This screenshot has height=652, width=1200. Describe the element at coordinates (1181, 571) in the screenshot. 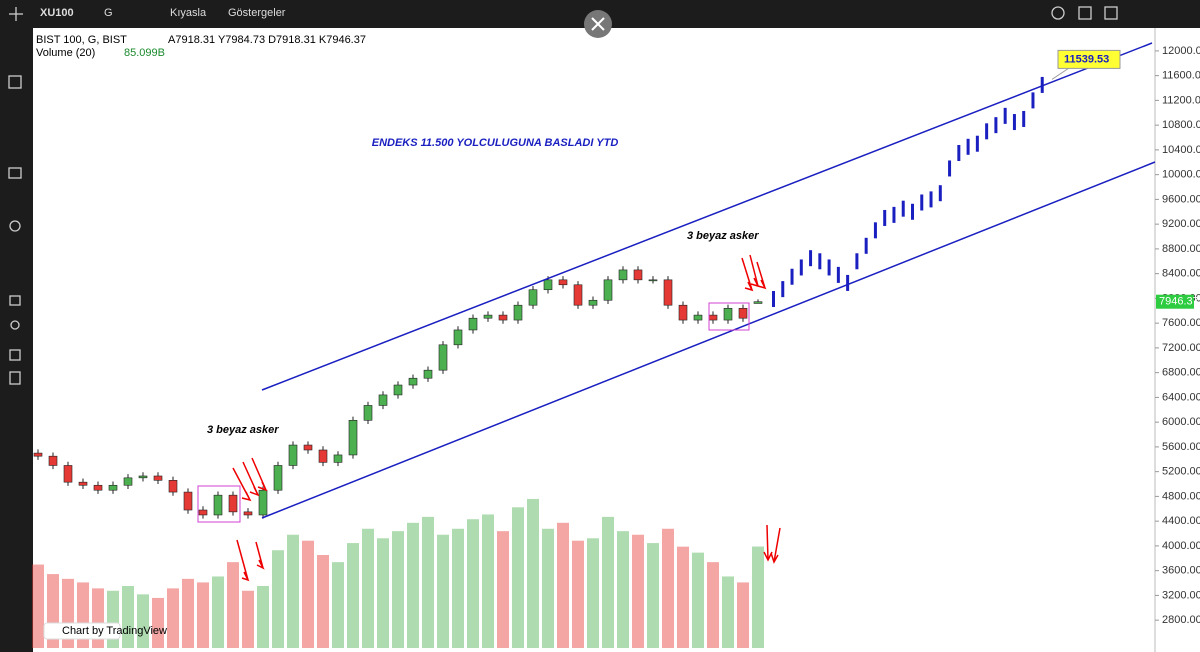

I see `y-tick-label: 3600.00` at that location.